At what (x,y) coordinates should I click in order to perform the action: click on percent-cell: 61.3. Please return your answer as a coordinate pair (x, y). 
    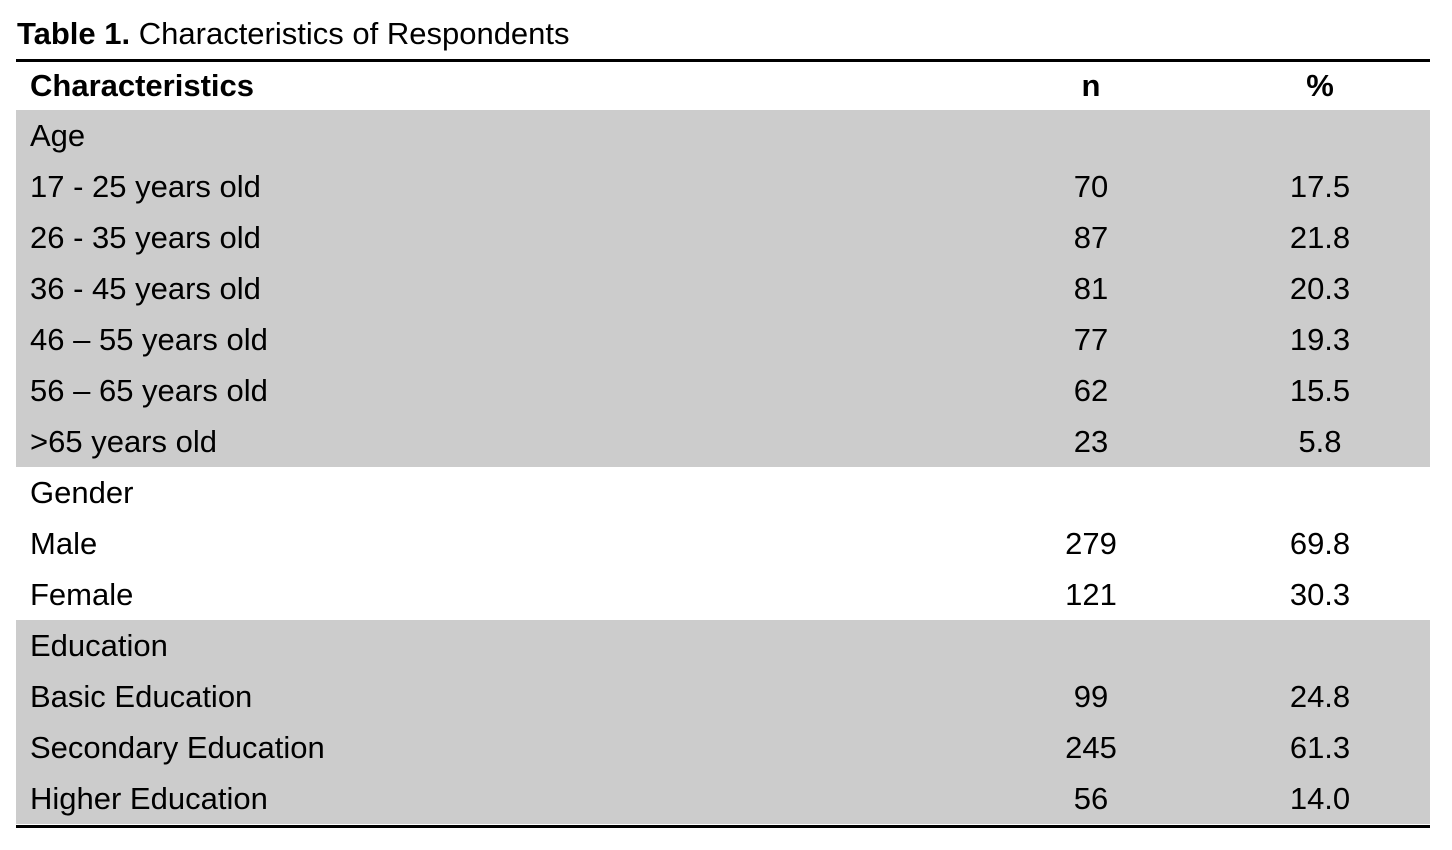
    Looking at the image, I should click on (1320, 747).